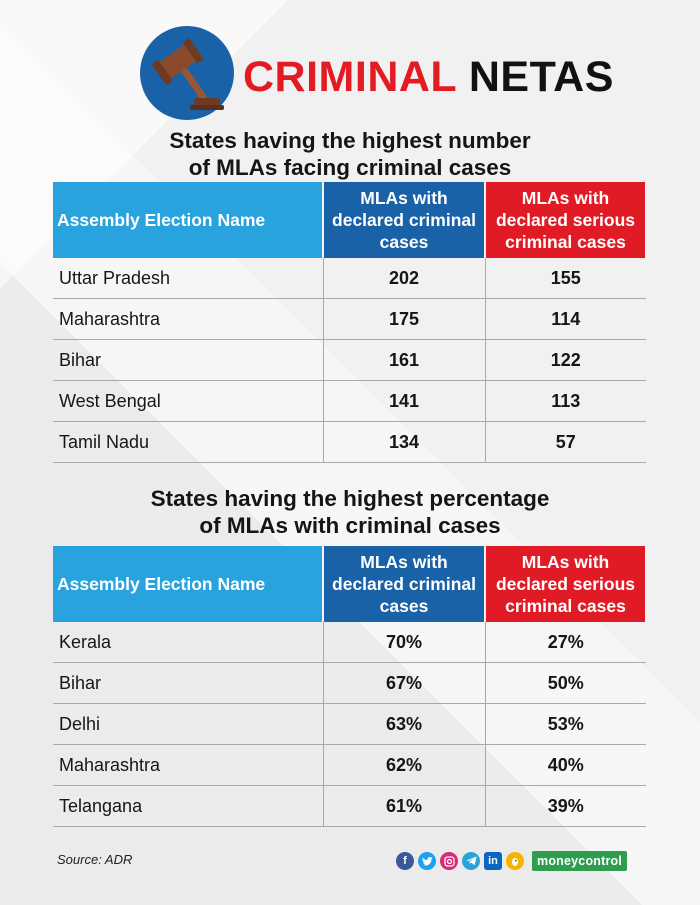 This screenshot has width=700, height=905. Describe the element at coordinates (565, 278) in the screenshot. I see `serious-value: 155` at that location.